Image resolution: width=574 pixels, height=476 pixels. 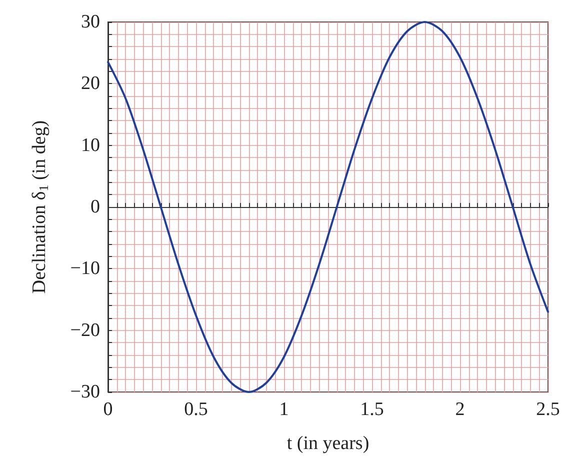 I want to click on x-tick-label: 1, so click(x=284, y=409).